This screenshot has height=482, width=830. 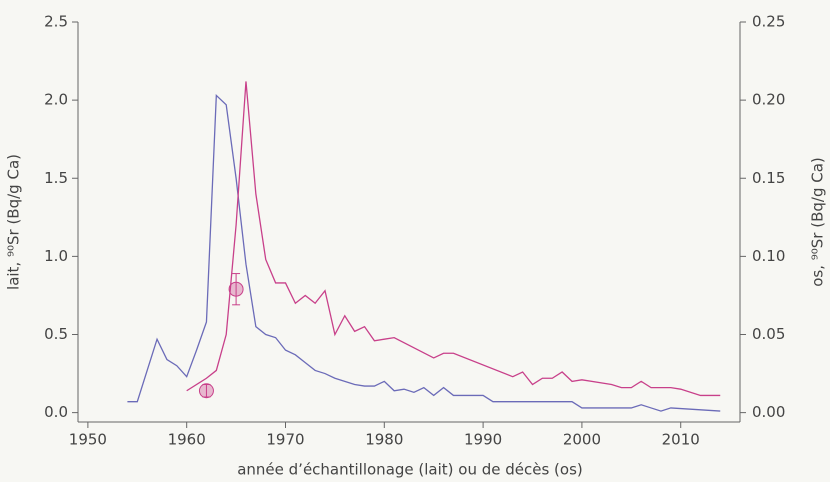 What do you see at coordinates (56, 100) in the screenshot?
I see `y-tick-label: 2.0` at bounding box center [56, 100].